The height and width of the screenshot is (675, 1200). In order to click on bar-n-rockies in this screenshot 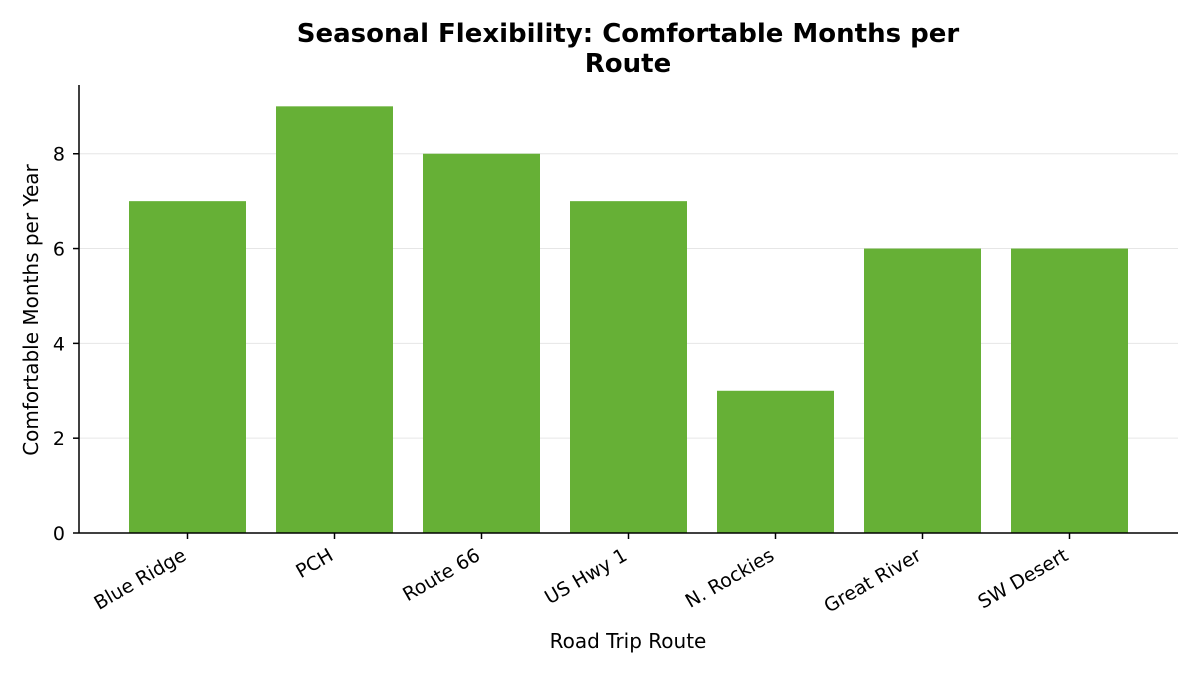, I will do `click(775, 461)`.